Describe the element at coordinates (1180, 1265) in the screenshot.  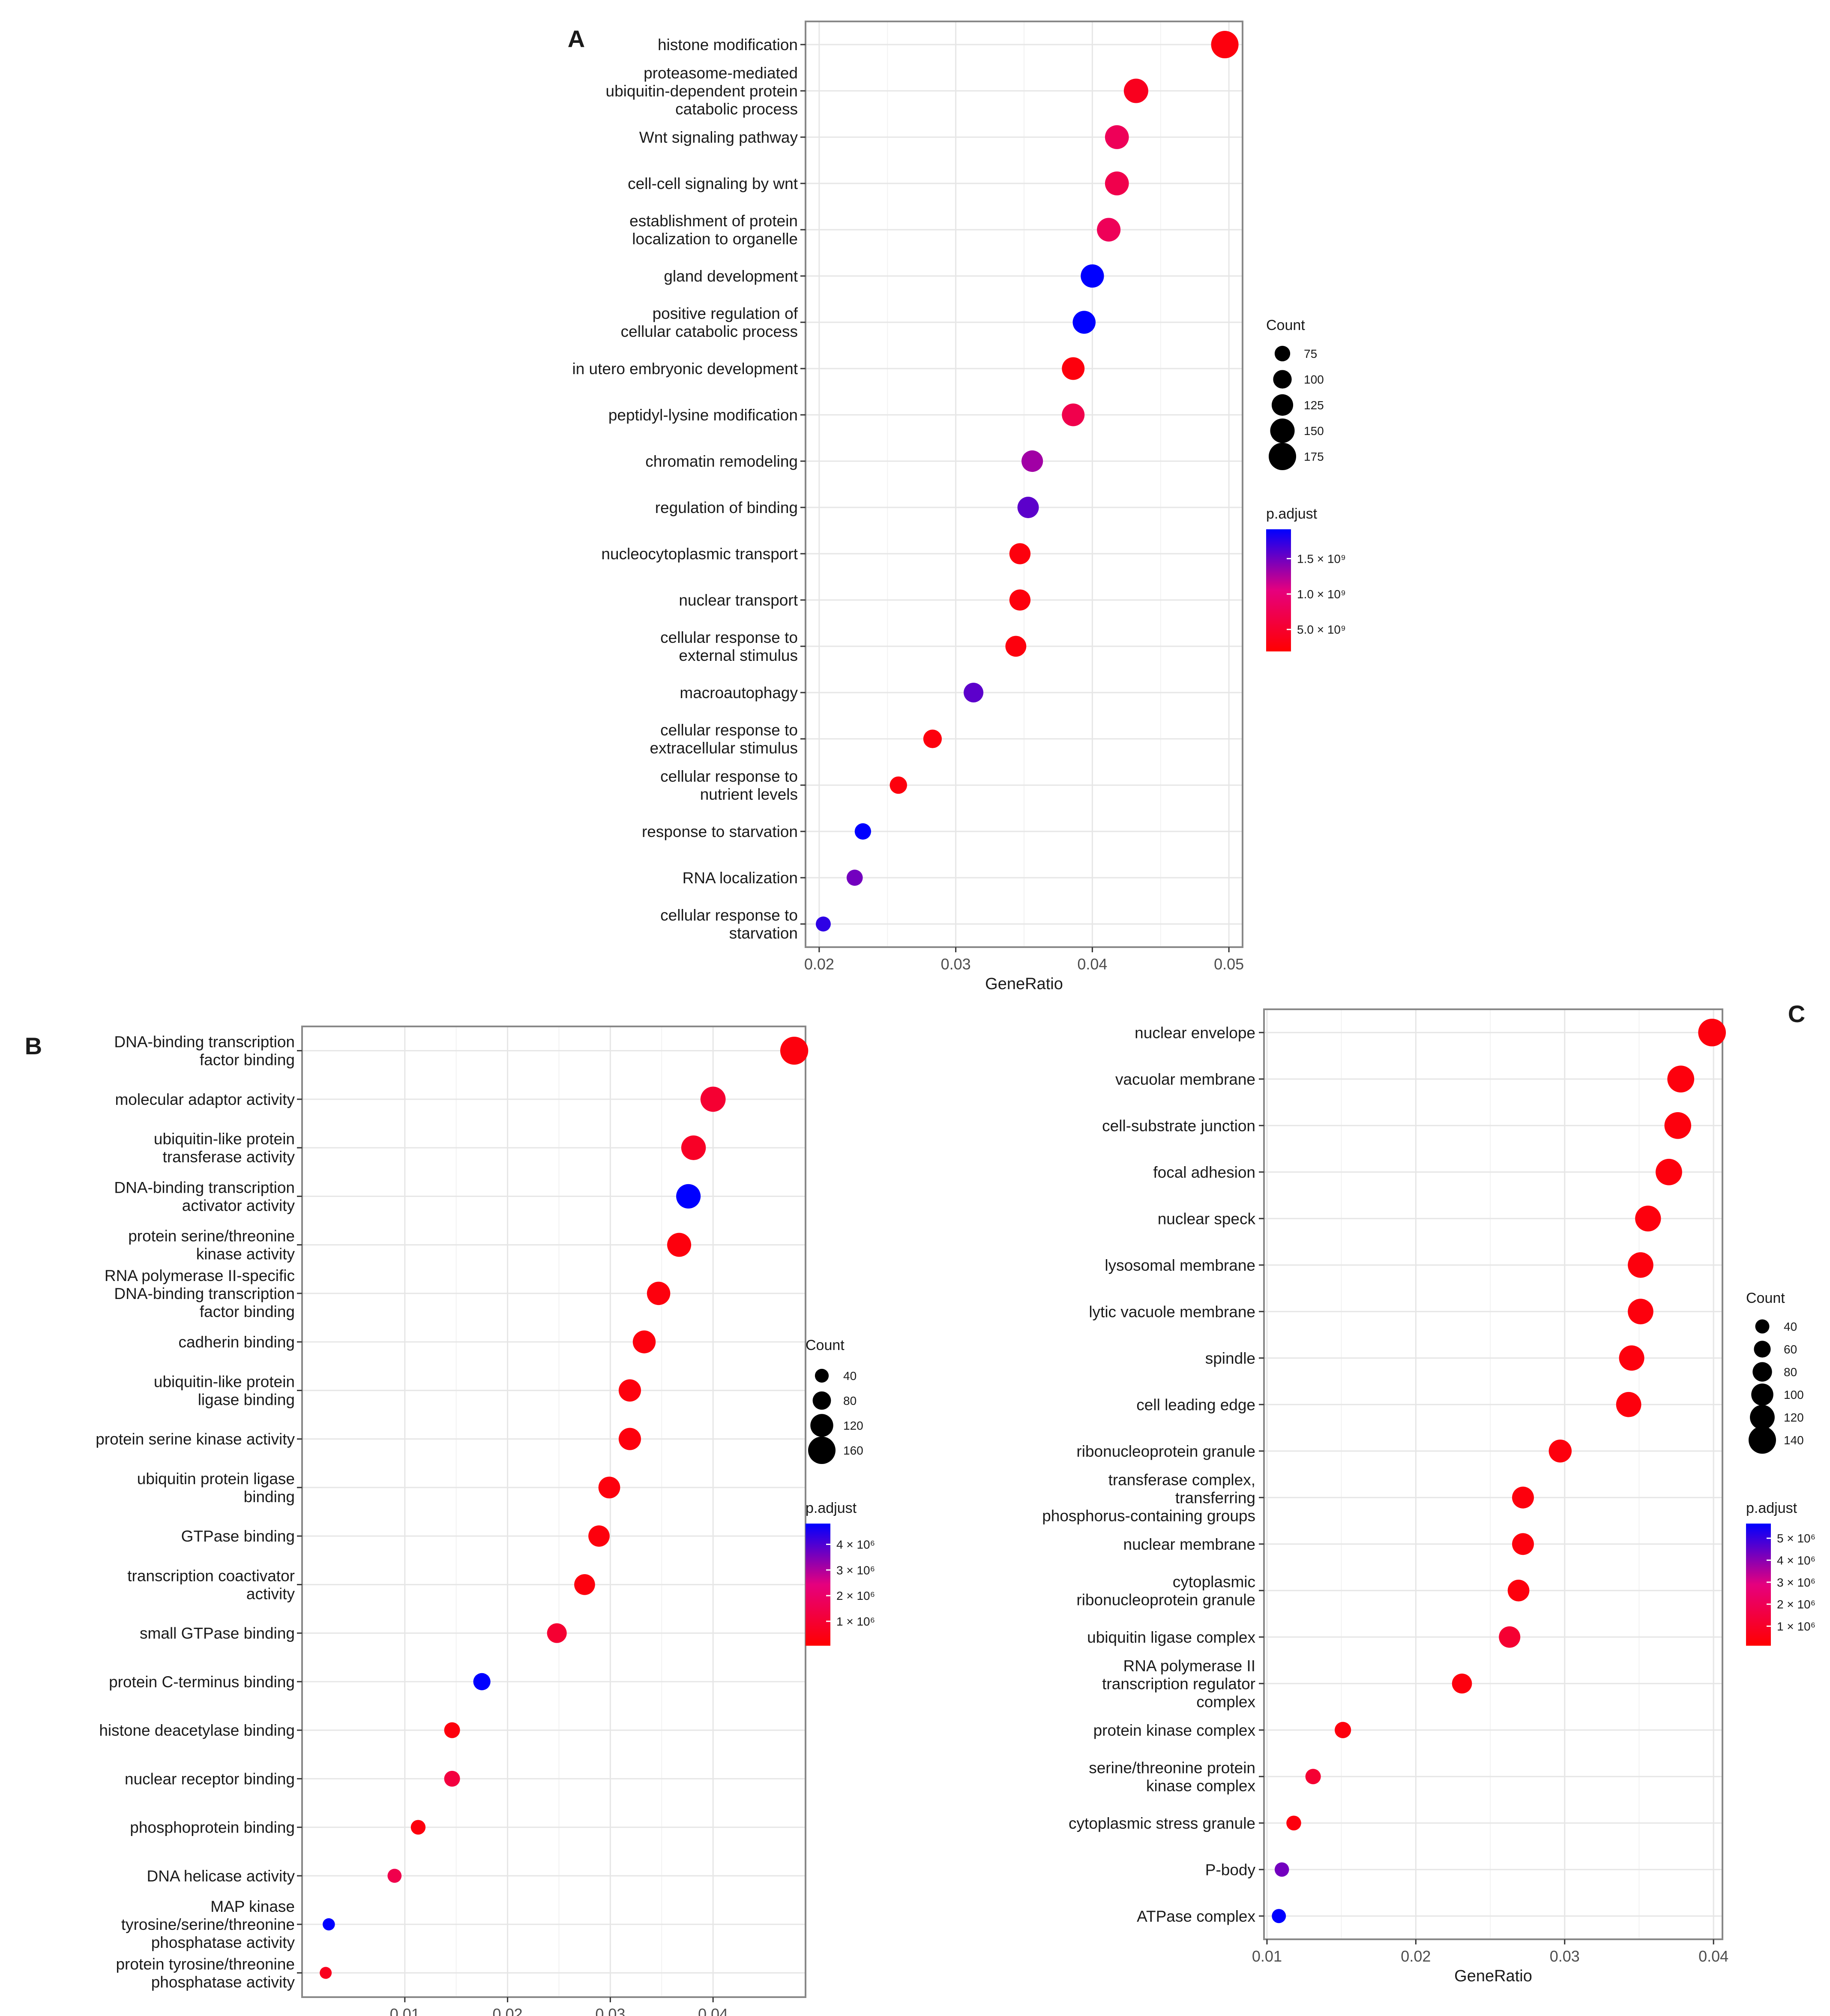
I see `category-label: lysosomal membrane` at that location.